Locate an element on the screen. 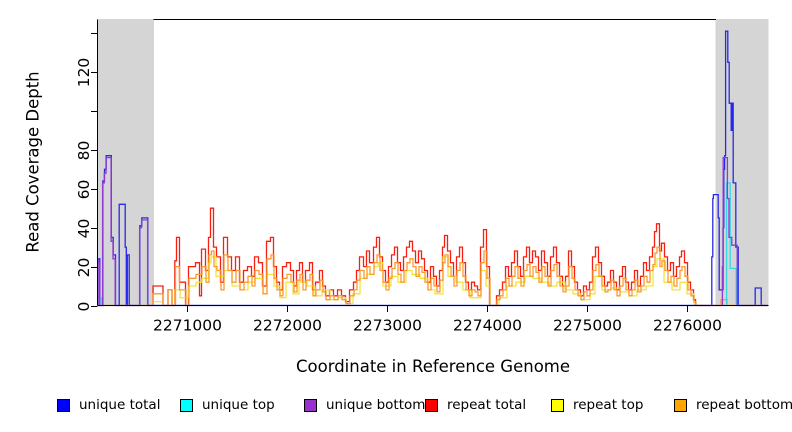 The width and height of the screenshot is (792, 432). x-axis-title: Coordinate in Reference Genome is located at coordinates (433, 366).